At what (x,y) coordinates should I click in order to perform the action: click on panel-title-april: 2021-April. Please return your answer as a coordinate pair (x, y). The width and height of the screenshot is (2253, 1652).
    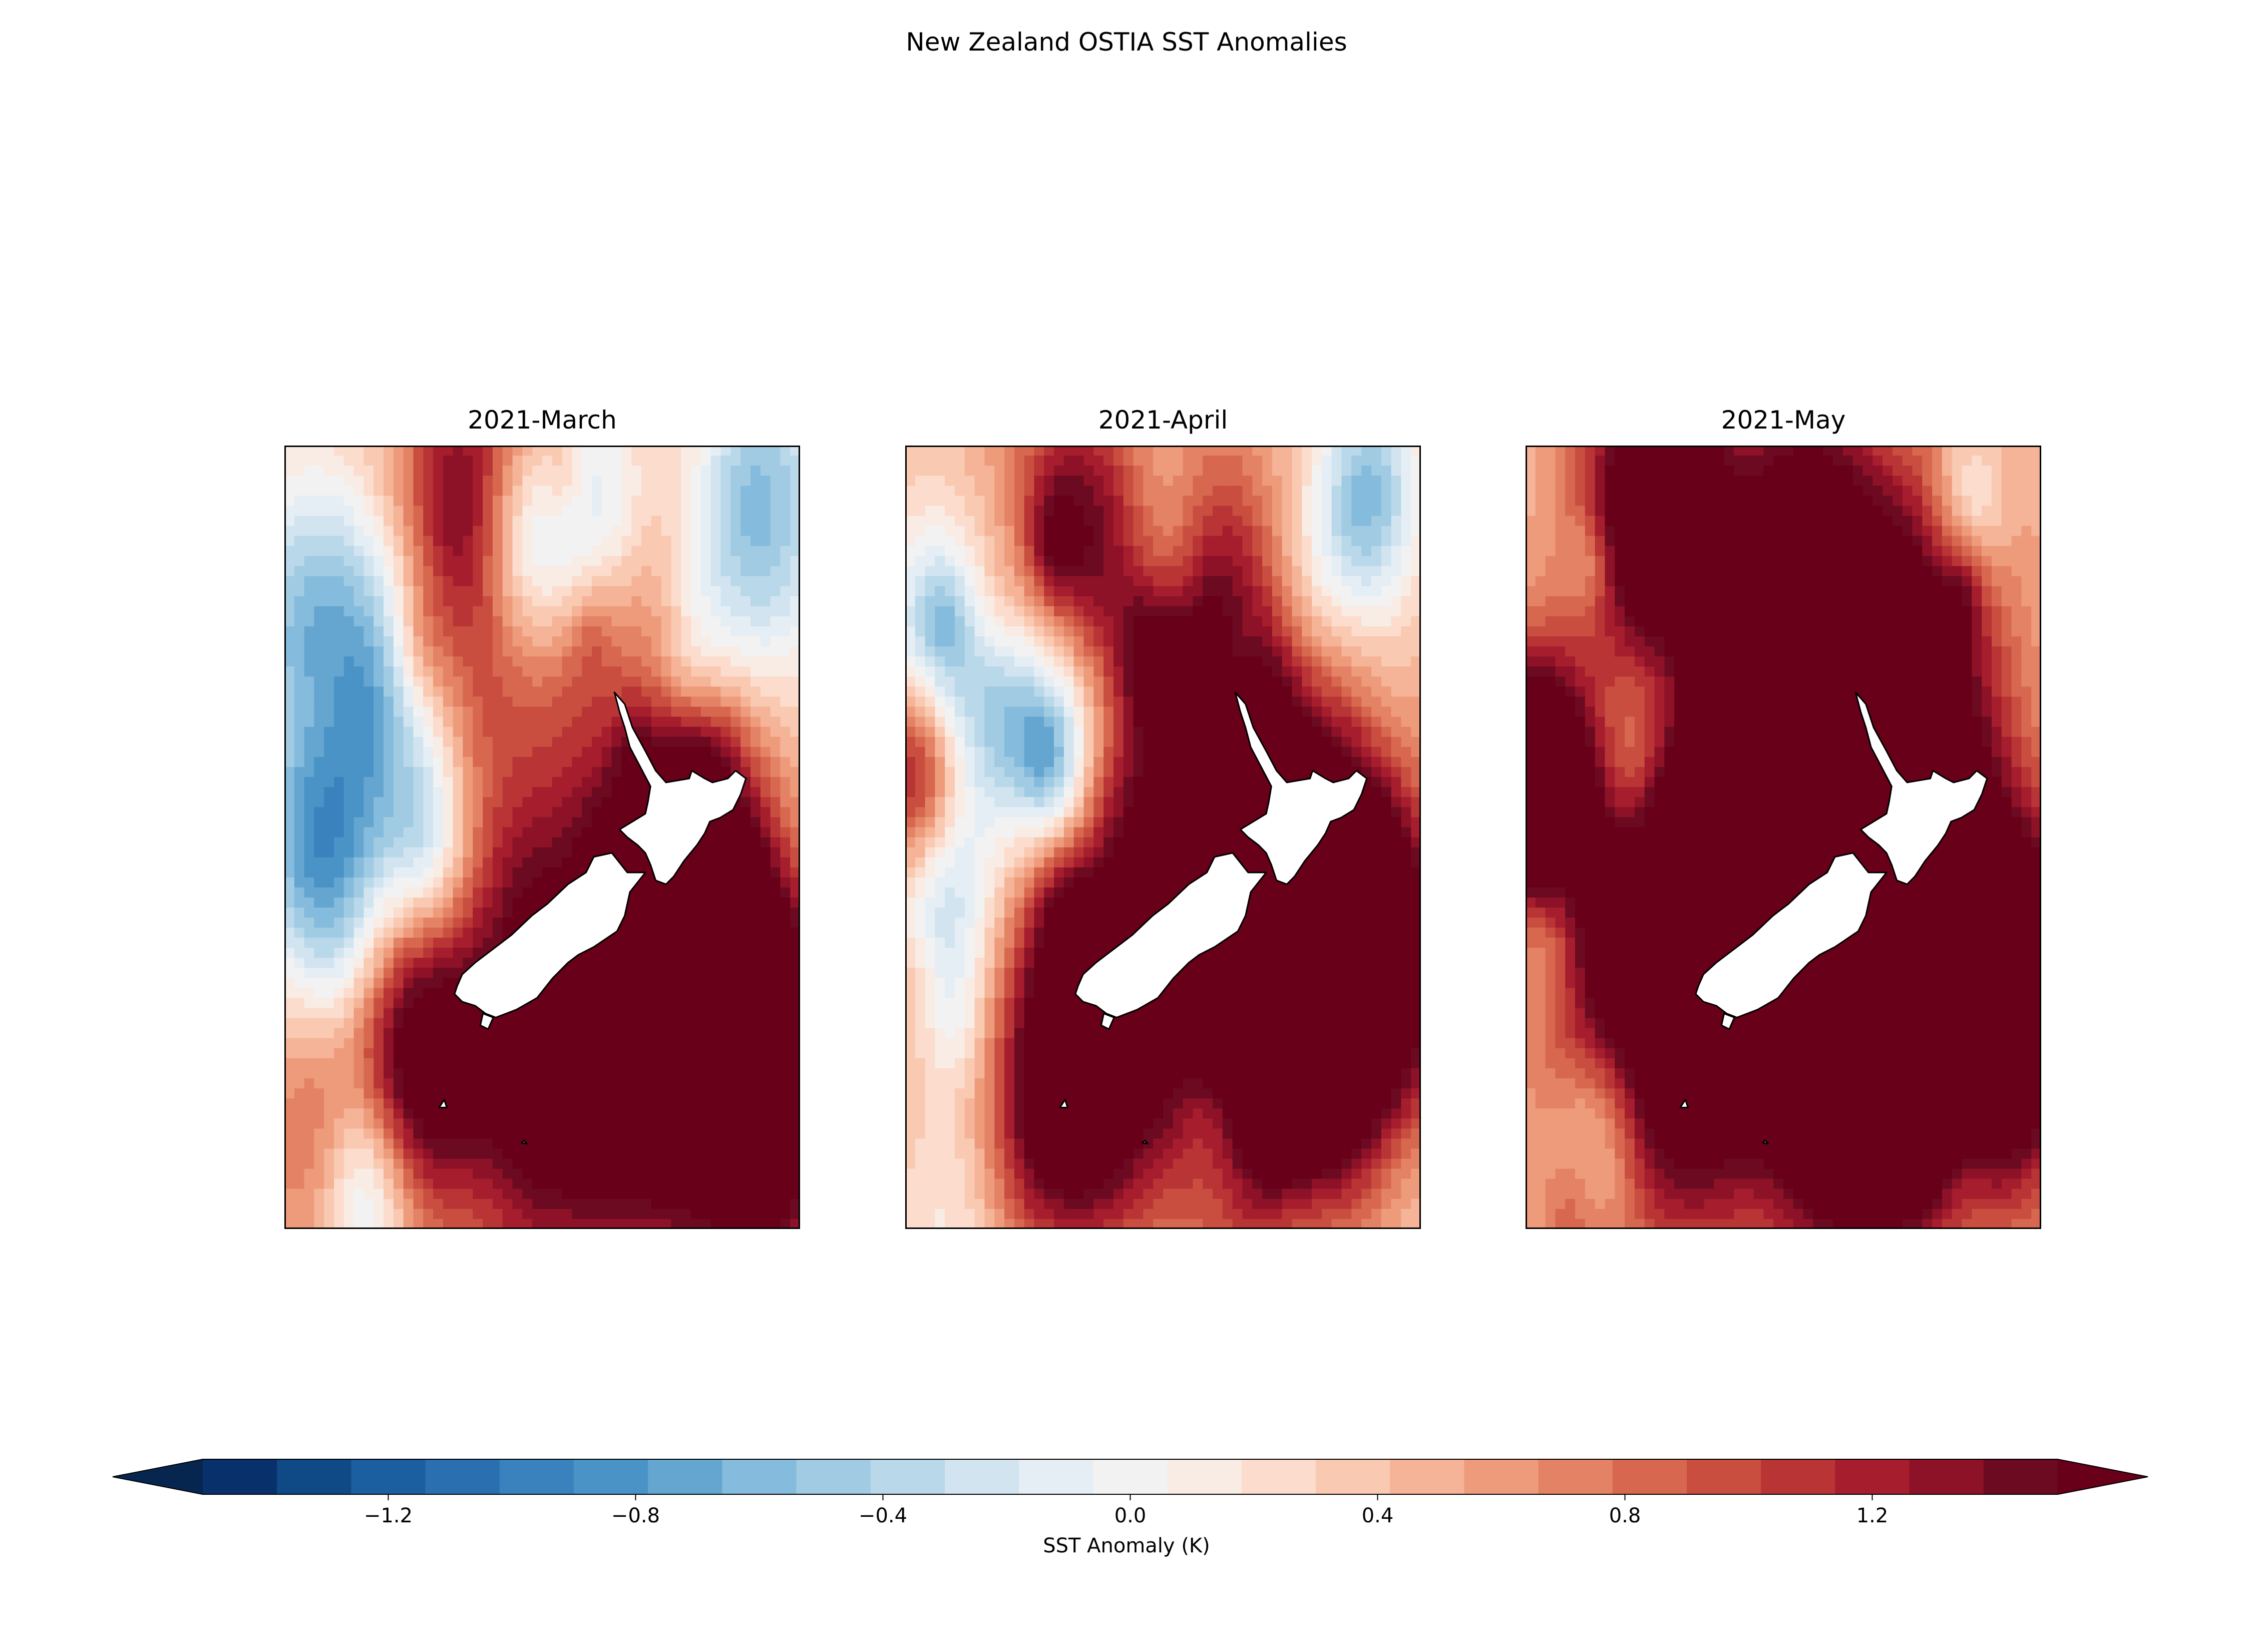
    Looking at the image, I should click on (1163, 420).